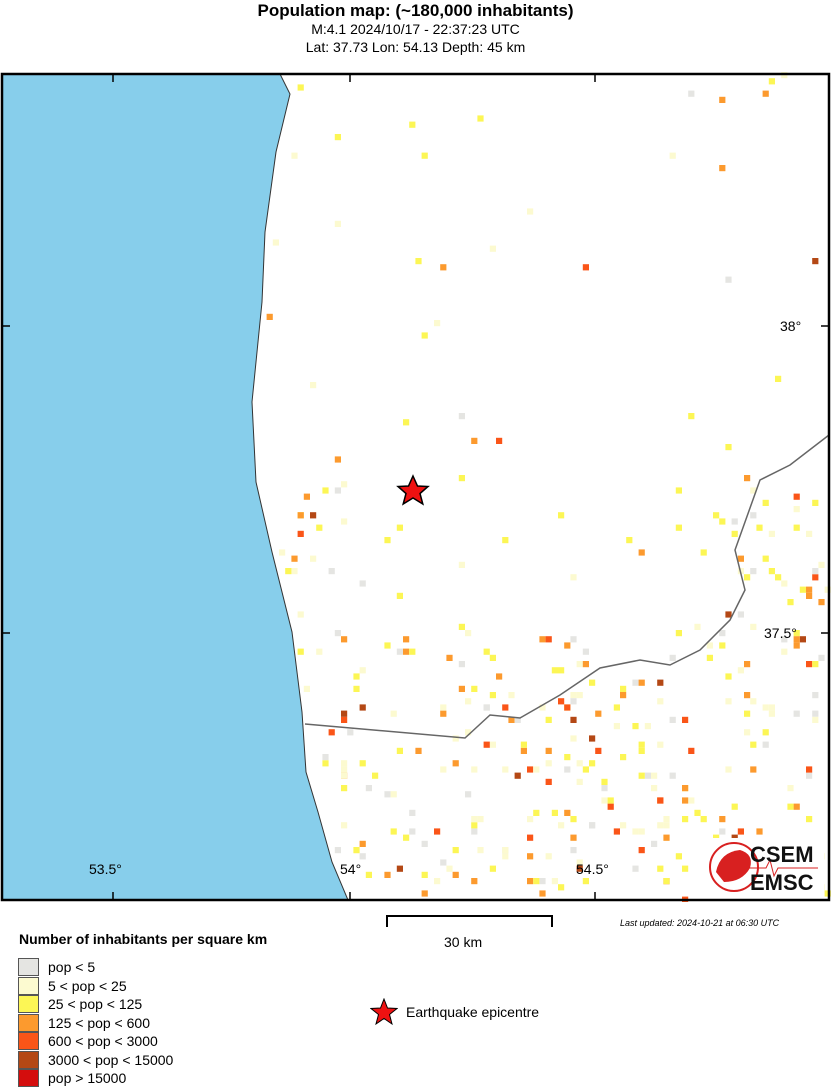 This screenshot has width=831, height=1092. What do you see at coordinates (782, 882) in the screenshot?
I see `svg-text: EMSC` at bounding box center [782, 882].